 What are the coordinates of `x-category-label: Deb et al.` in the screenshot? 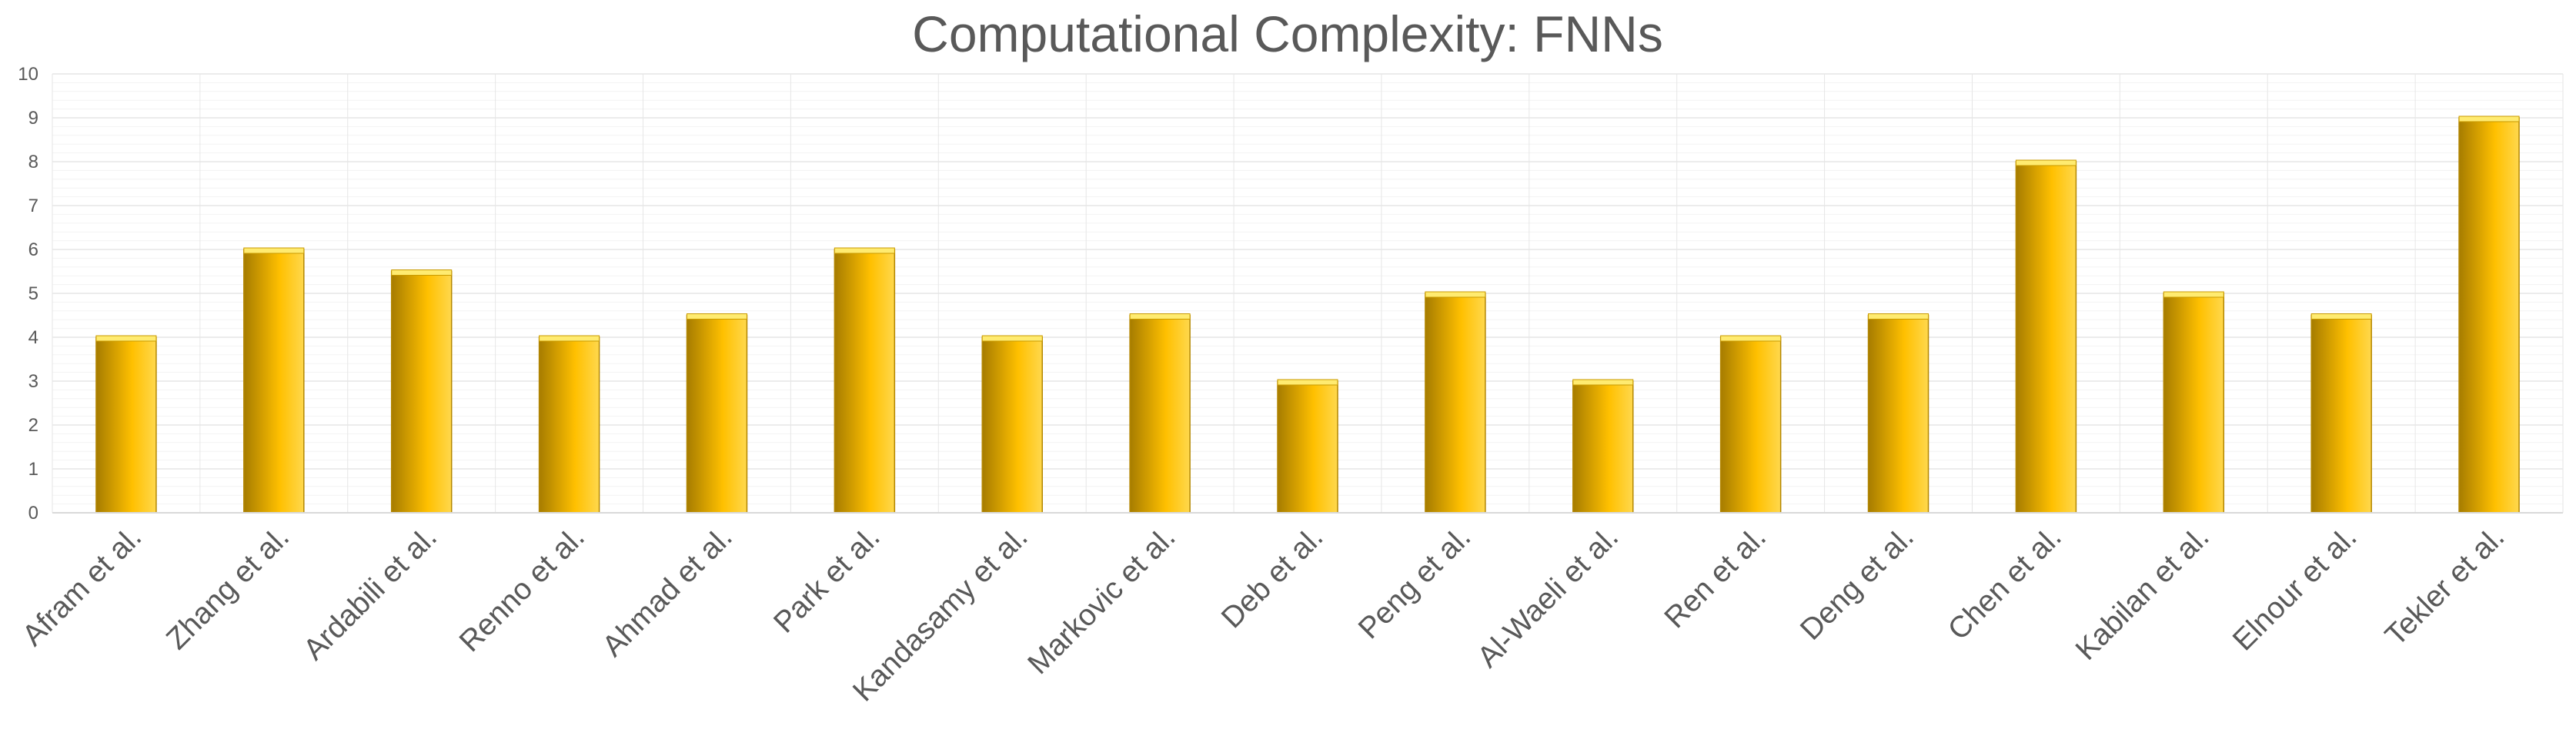 It's located at (1272, 577).